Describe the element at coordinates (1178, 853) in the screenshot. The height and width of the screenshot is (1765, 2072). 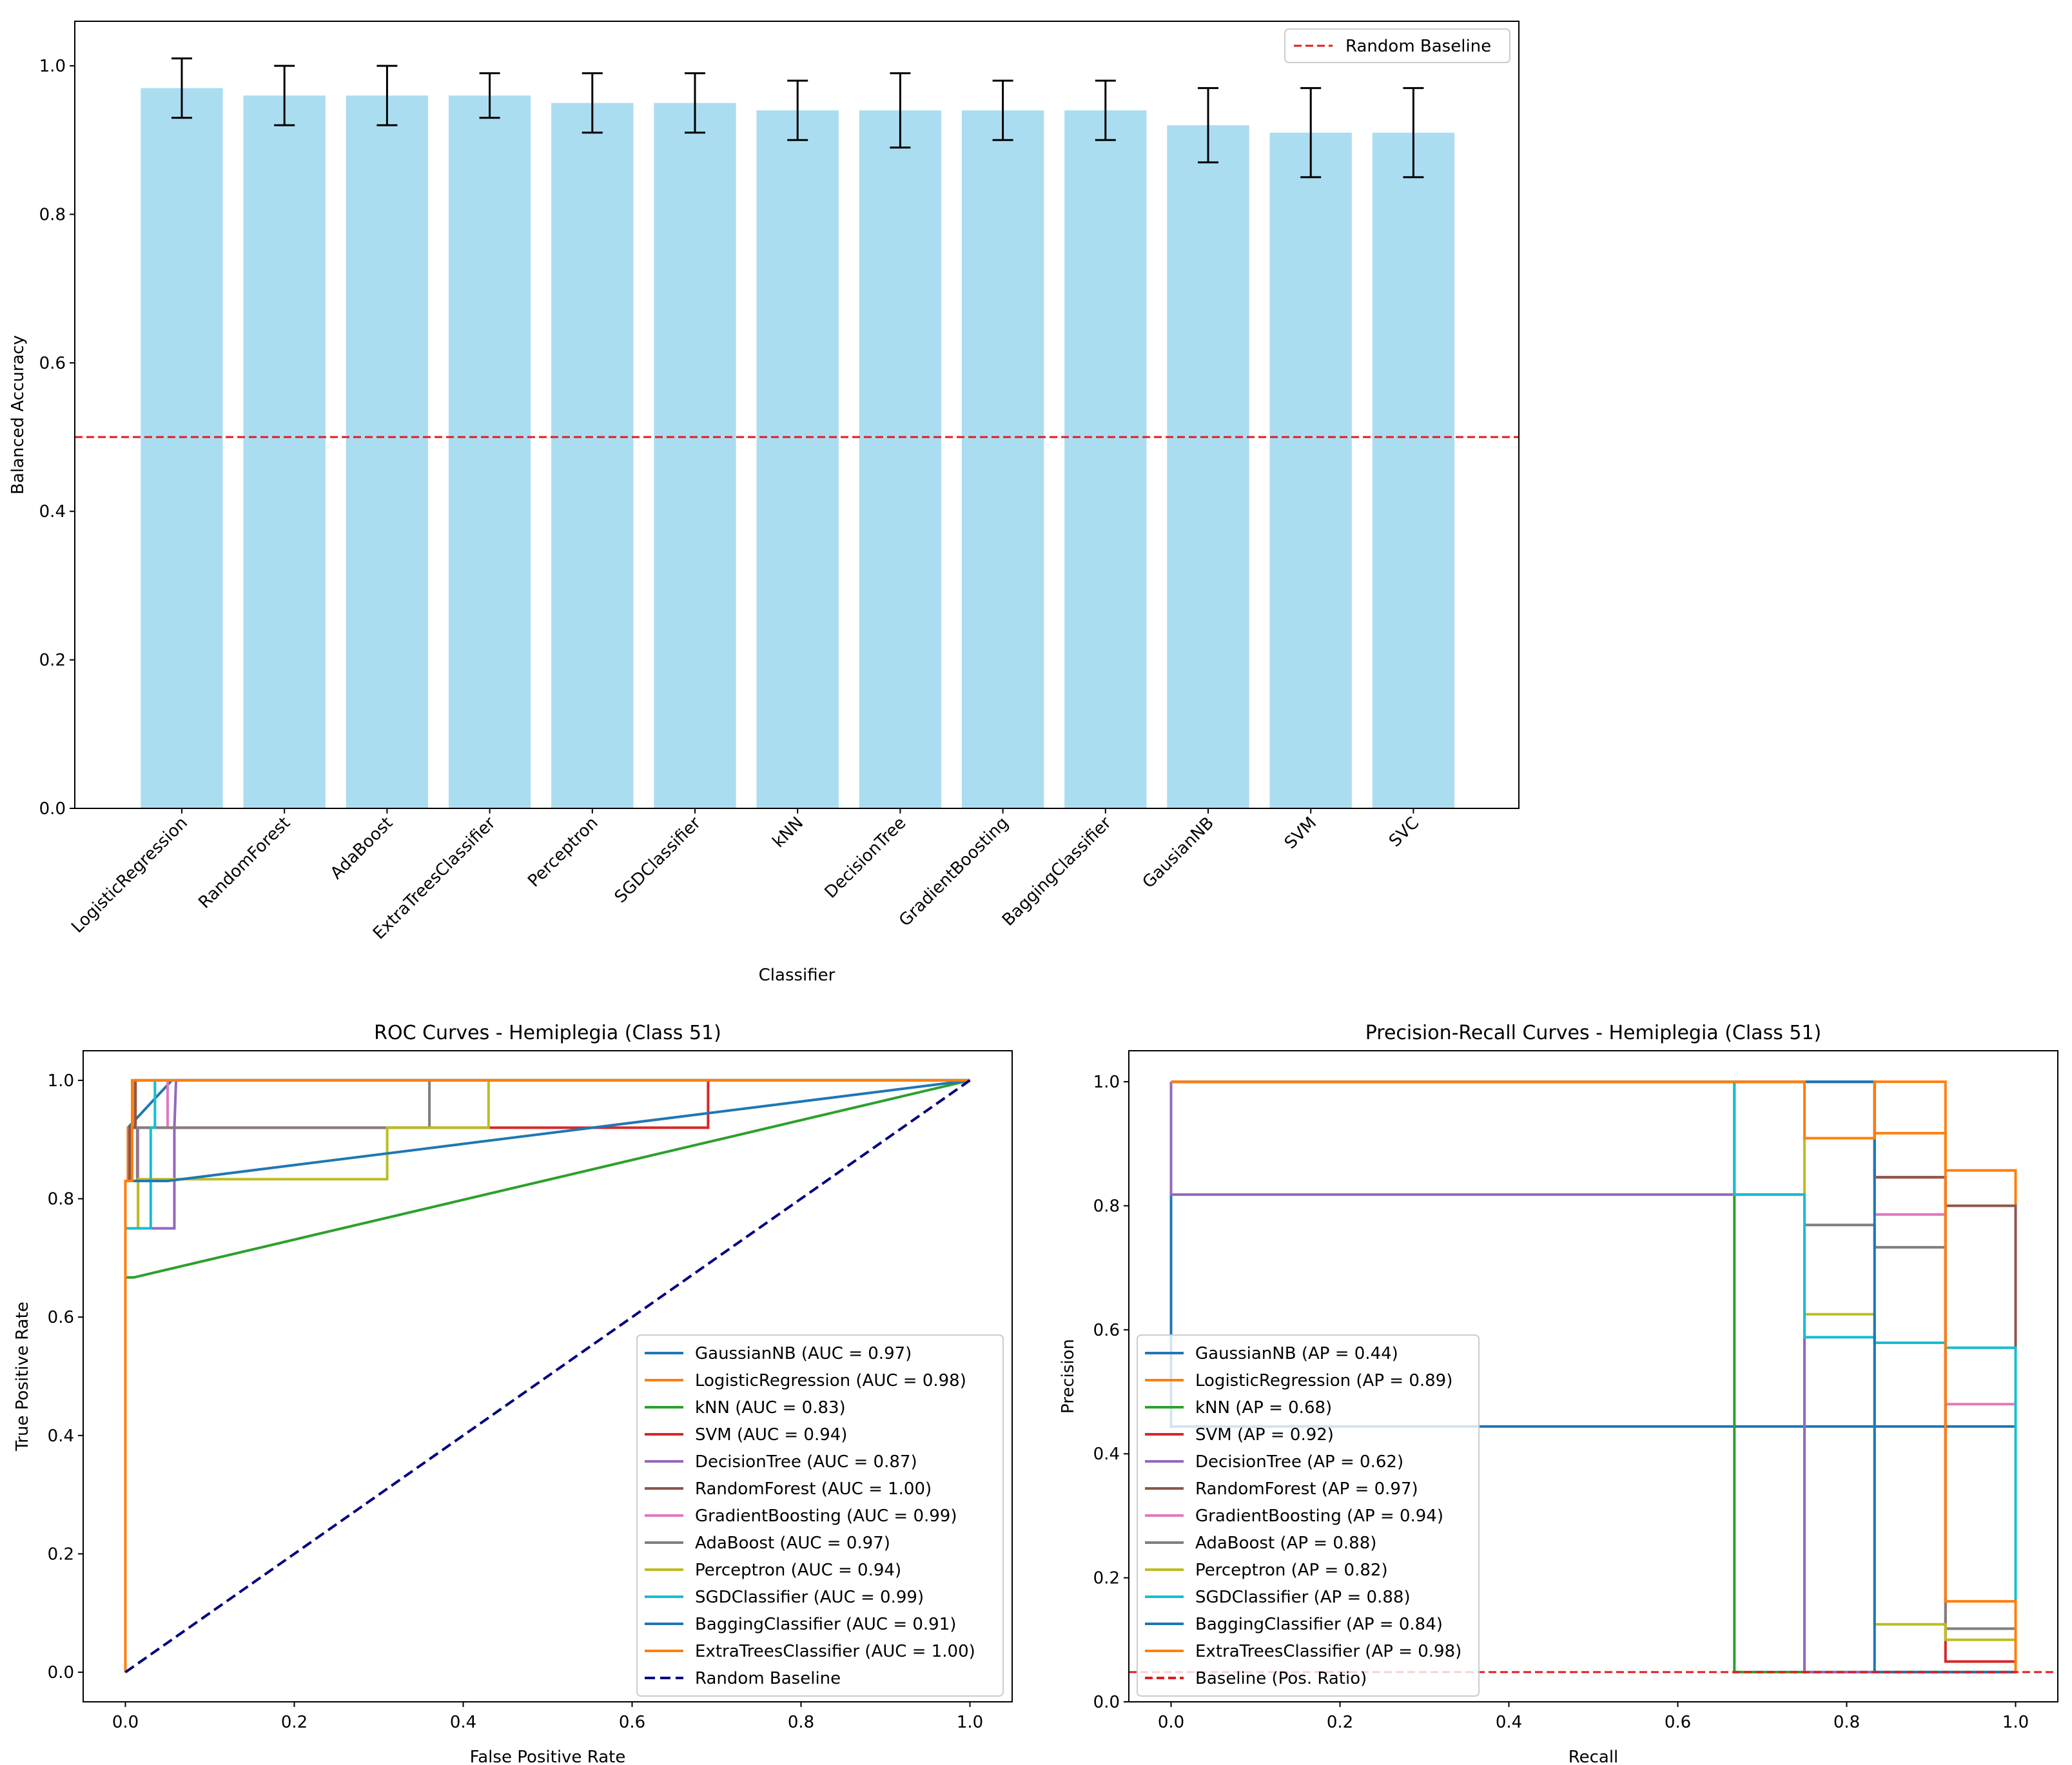
I see `x-tick-label: GausianNB` at that location.